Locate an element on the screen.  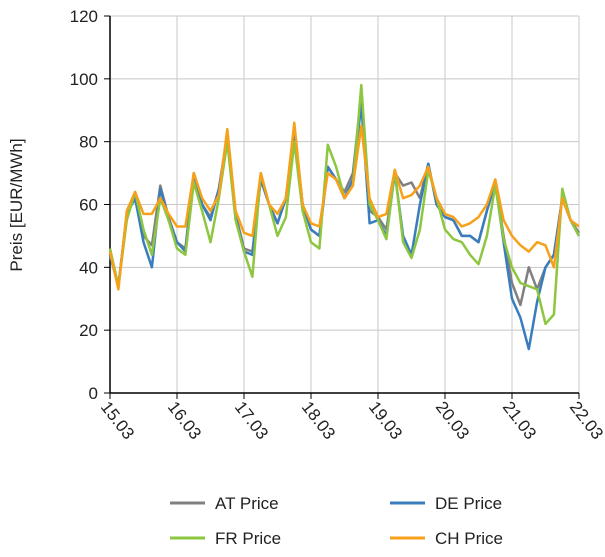
y-tick-label: 40 is located at coordinates (88, 267).